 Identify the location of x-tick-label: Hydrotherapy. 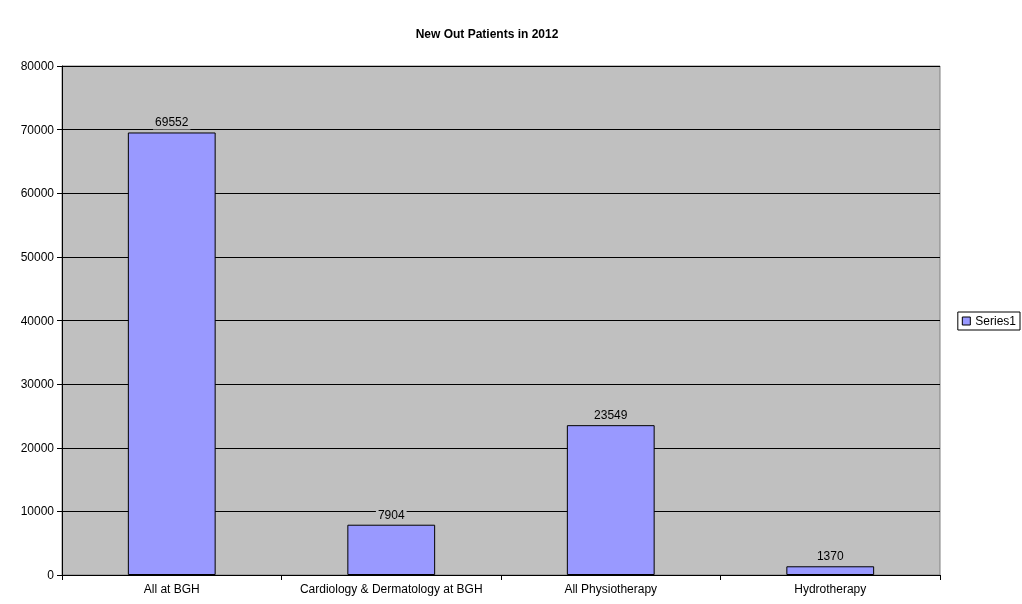
(830, 589).